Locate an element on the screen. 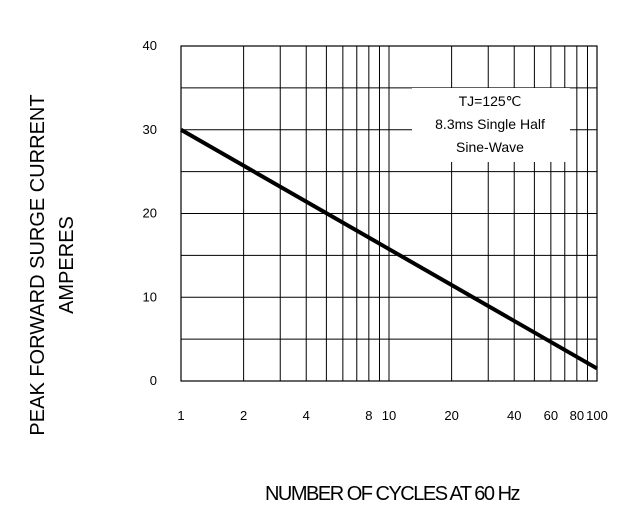 The width and height of the screenshot is (632, 509). y-tick-label: 20 is located at coordinates (150, 213).